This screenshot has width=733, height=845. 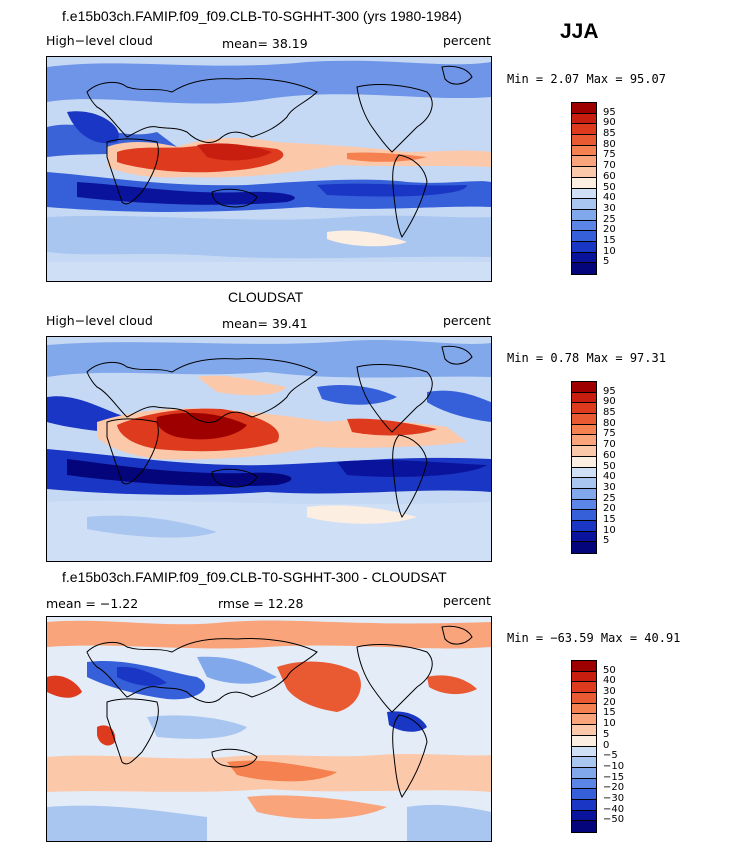 I want to click on colorbar-tick-label: −30, so click(x=614, y=798).